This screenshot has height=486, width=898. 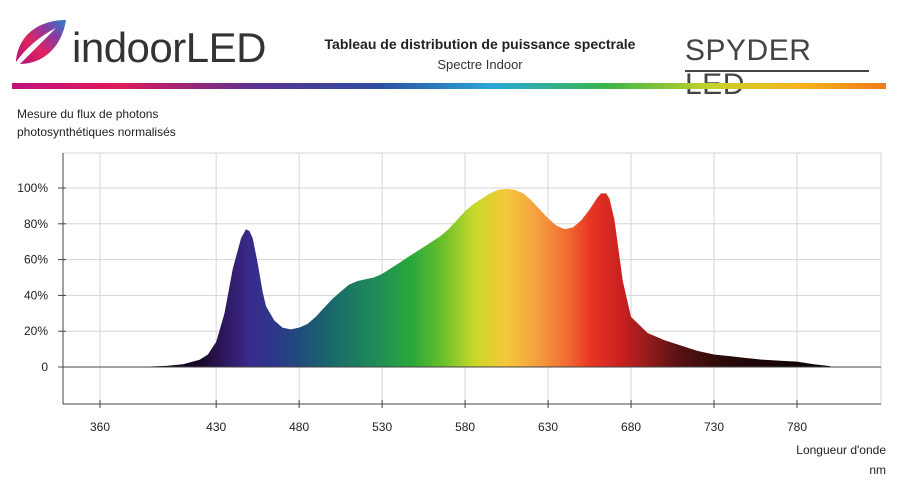 I want to click on x-tick-label: 580, so click(x=465, y=427).